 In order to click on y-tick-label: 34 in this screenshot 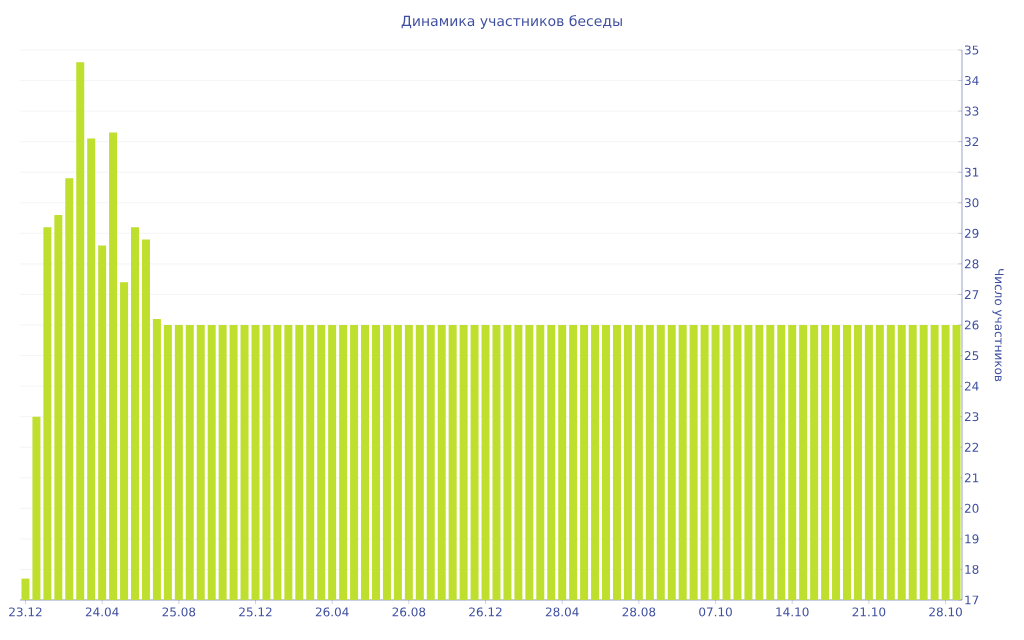, I will do `click(971, 81)`.